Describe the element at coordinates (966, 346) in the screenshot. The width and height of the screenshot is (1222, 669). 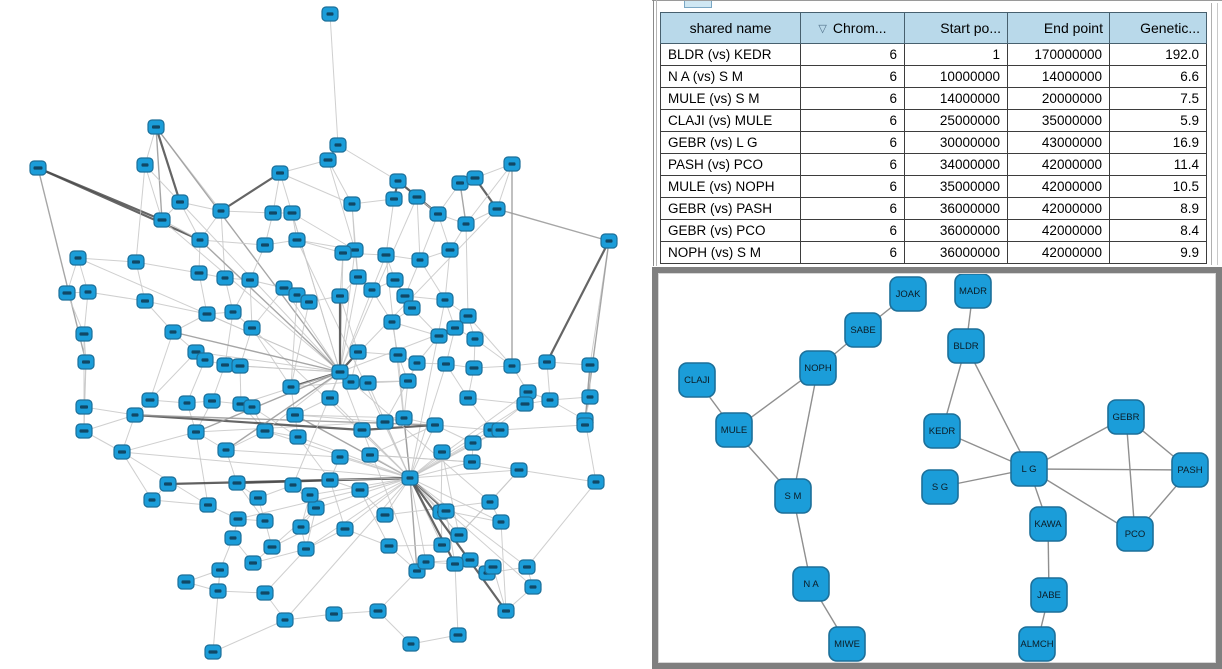
I see `network-node-bldr: BLDR` at that location.